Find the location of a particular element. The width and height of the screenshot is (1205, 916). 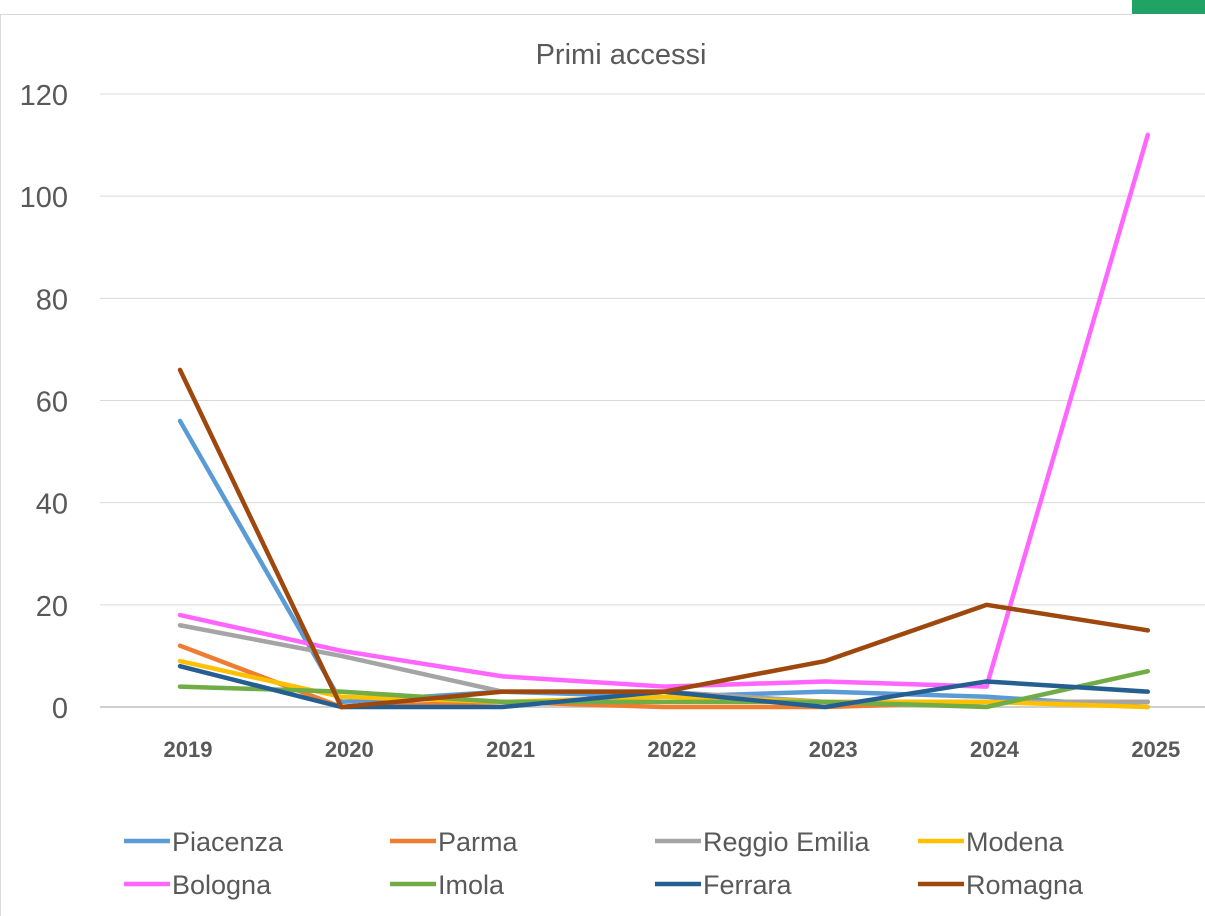

y-tick-label: 20 is located at coordinates (52, 607).